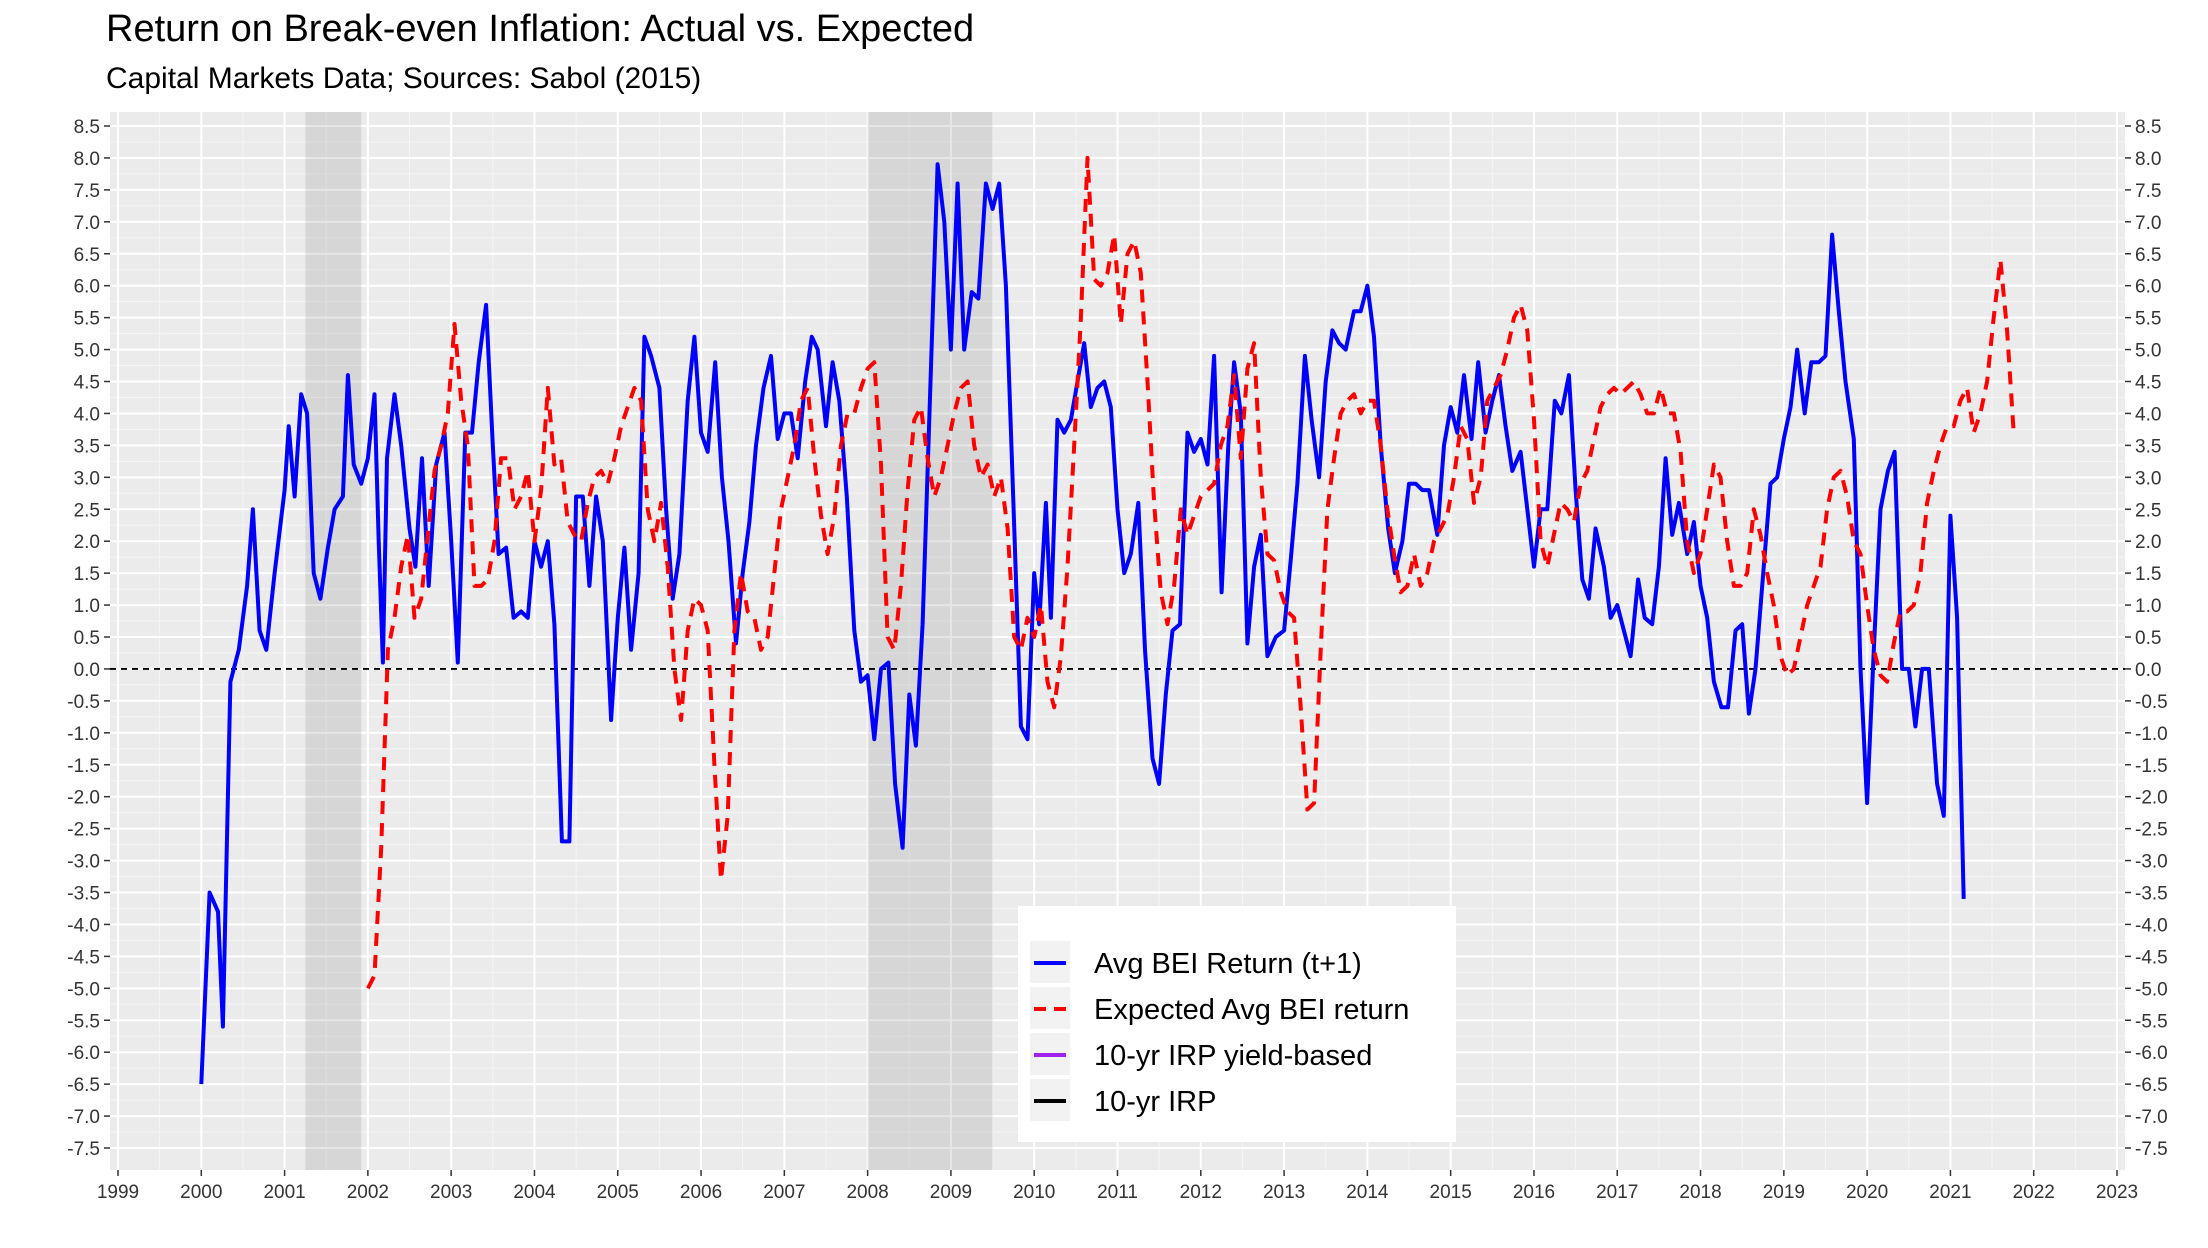 This screenshot has width=2208, height=1248. What do you see at coordinates (2151, 1117) in the screenshot?
I see `y-tick-label-right: -7.0` at bounding box center [2151, 1117].